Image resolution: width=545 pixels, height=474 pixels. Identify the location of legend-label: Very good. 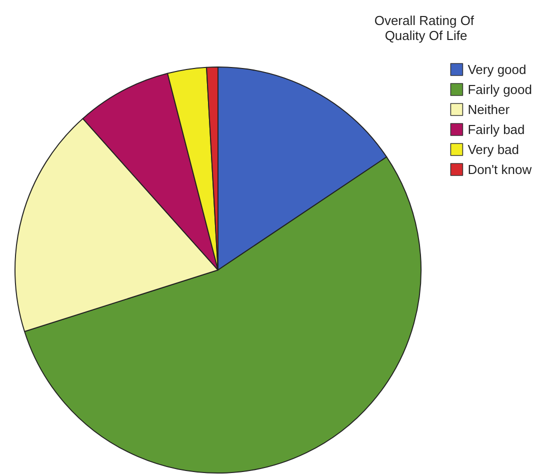
(497, 69).